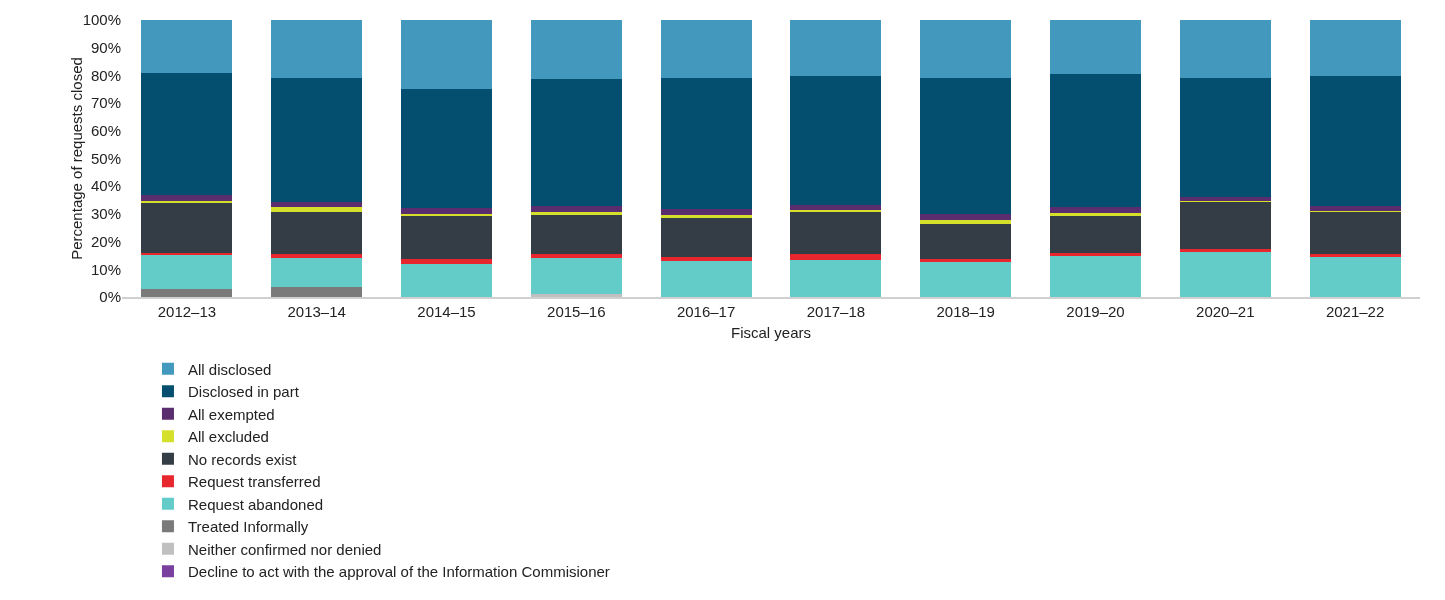 Image resolution: width=1445 pixels, height=600 pixels. What do you see at coordinates (576, 311) in the screenshot?
I see `x-tick-label: 2015–16` at bounding box center [576, 311].